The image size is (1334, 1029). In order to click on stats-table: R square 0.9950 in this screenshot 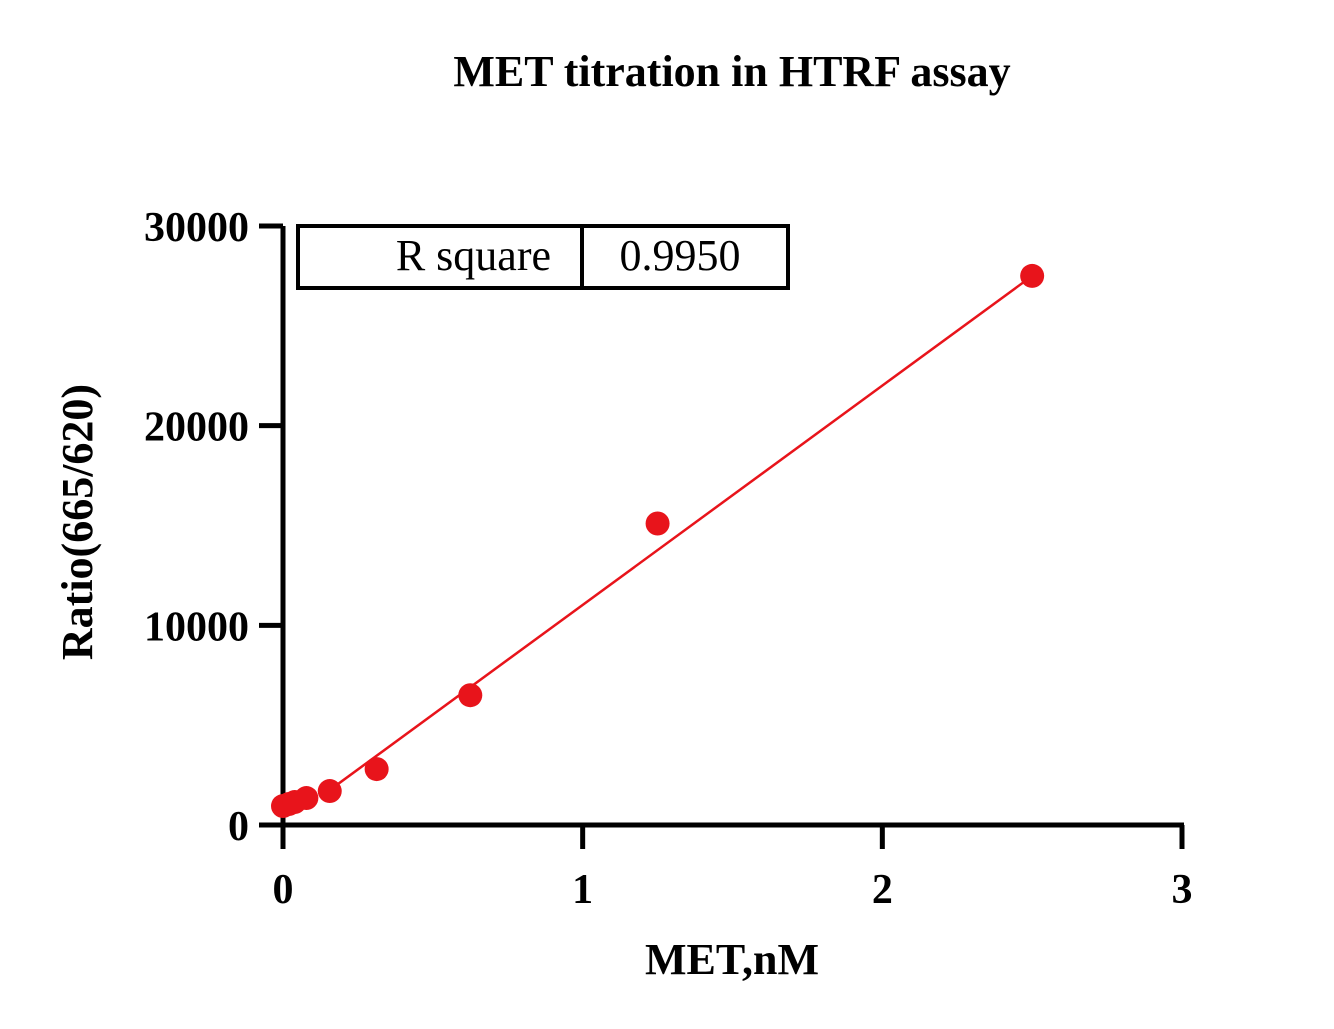, I will do `click(543, 257)`.